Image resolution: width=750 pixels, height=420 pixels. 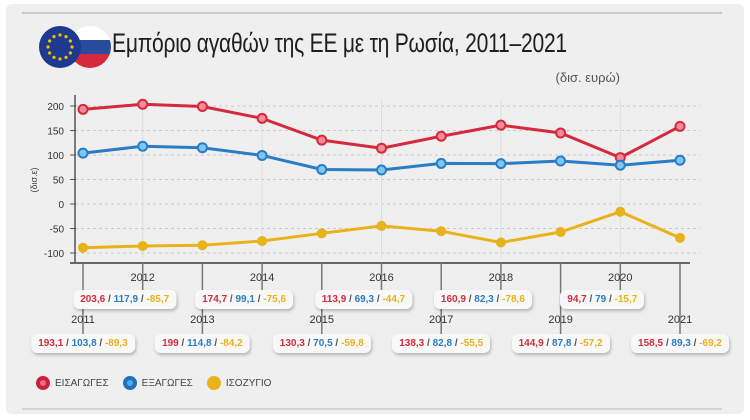 I want to click on value-label: 99,1, so click(x=245, y=299).